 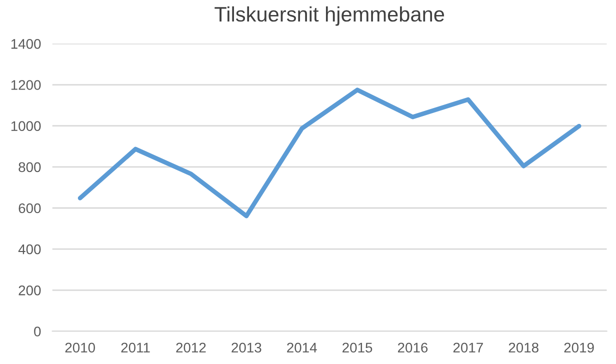 What do you see at coordinates (80, 347) in the screenshot?
I see `x-tick-label: 2010` at bounding box center [80, 347].